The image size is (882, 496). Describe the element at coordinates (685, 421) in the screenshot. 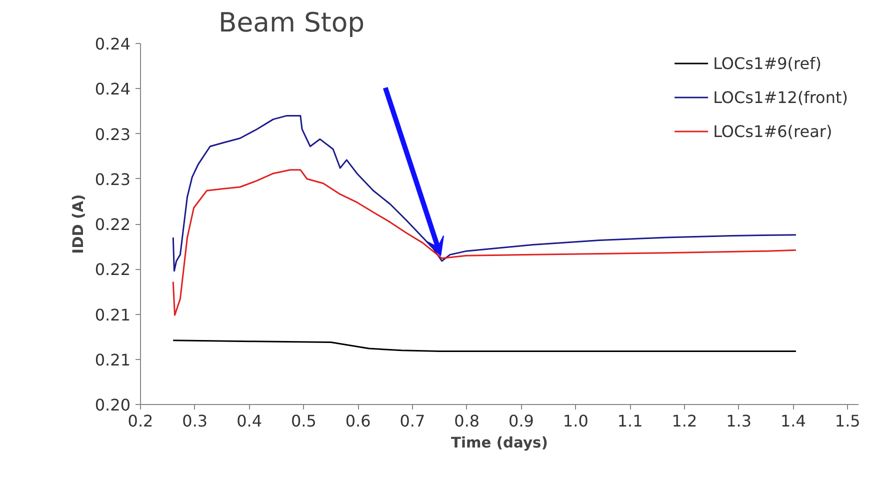

I see `x-tick-label: 1.2` at that location.